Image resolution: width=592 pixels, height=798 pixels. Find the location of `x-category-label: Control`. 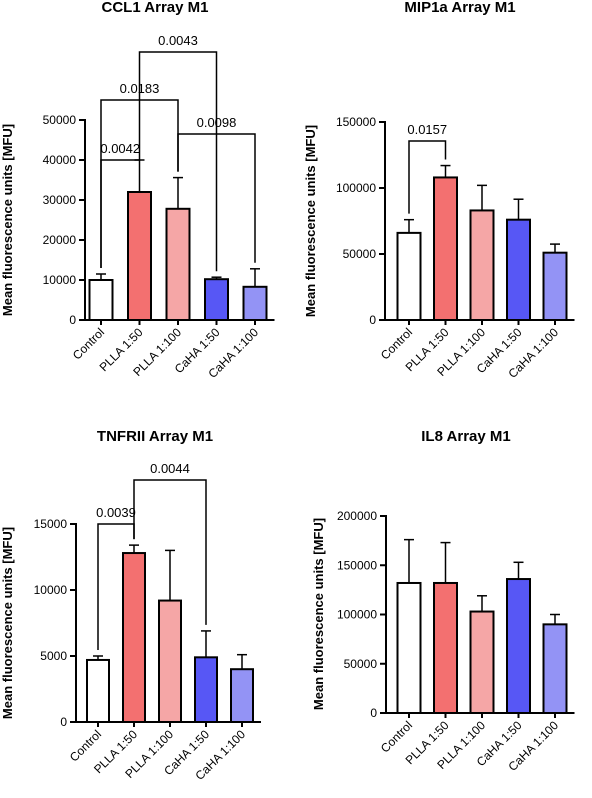

x-category-label: Control is located at coordinates (88, 343).